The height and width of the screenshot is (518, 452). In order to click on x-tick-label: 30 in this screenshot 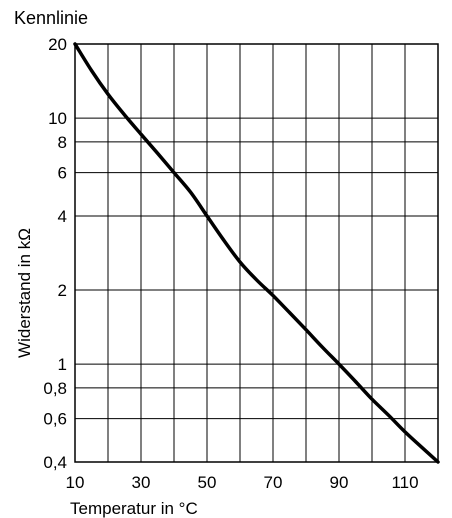, I will do `click(141, 482)`.